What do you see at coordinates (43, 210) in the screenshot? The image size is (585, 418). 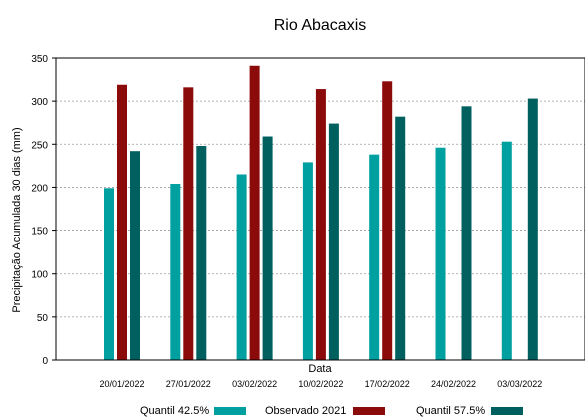 I see `y-axis-ticks: 0 50 100 150 200 250 300 350` at bounding box center [43, 210].